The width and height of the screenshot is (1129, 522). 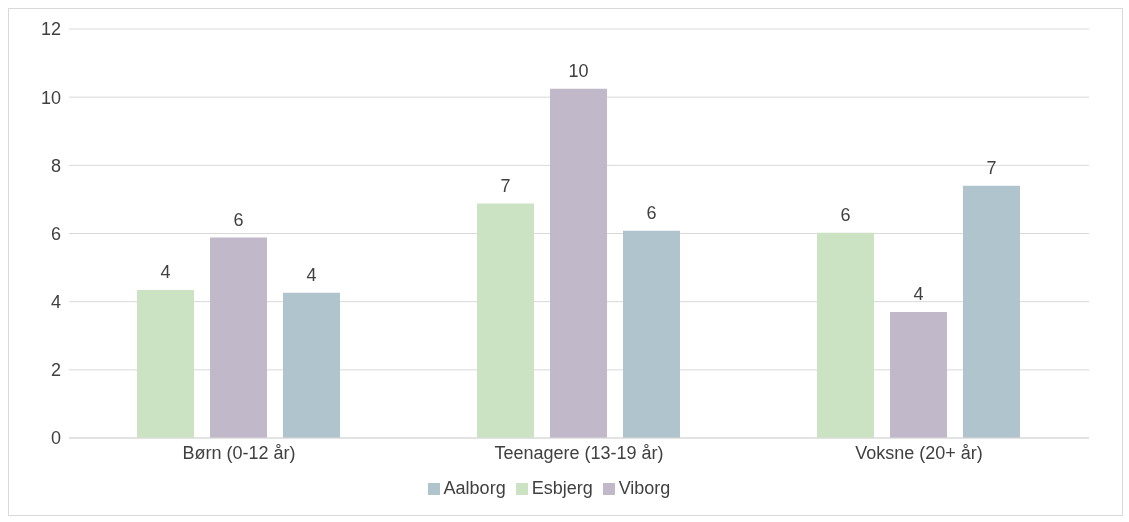 I want to click on y-tick-label: 6, so click(x=55, y=233).